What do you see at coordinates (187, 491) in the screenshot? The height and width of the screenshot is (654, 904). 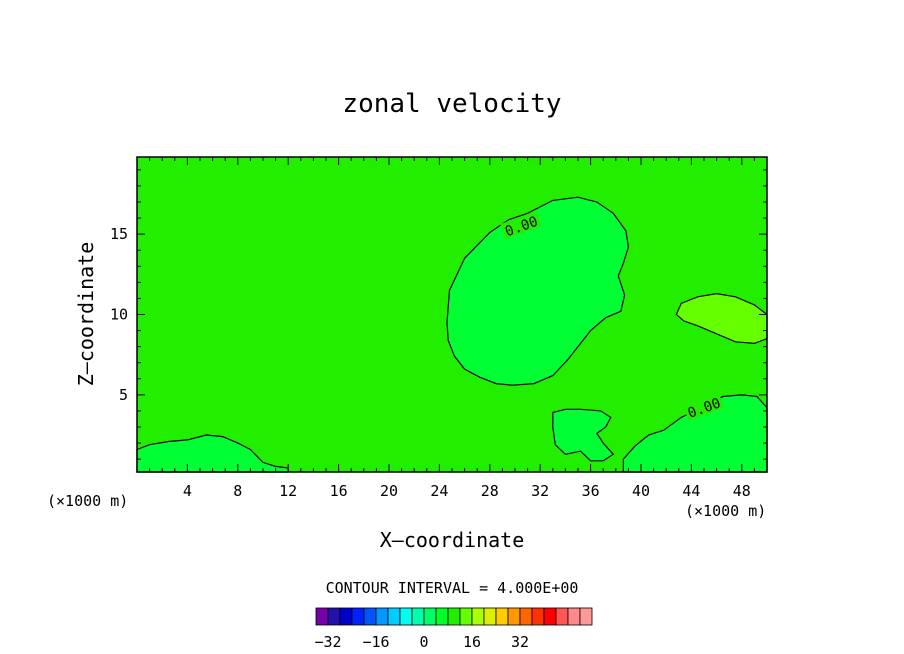 I see `x-tick-label: 4` at bounding box center [187, 491].